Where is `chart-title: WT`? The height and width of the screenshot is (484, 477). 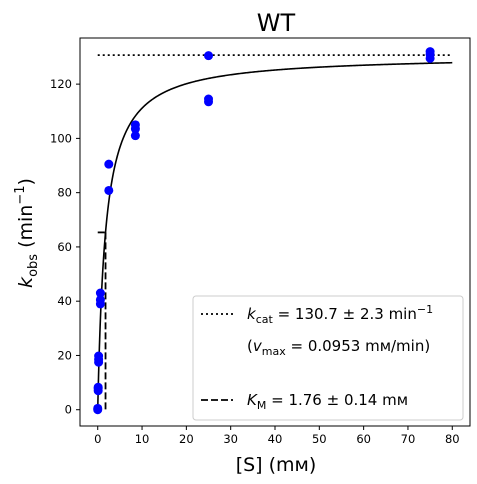
chart-title: WT is located at coordinates (276, 23).